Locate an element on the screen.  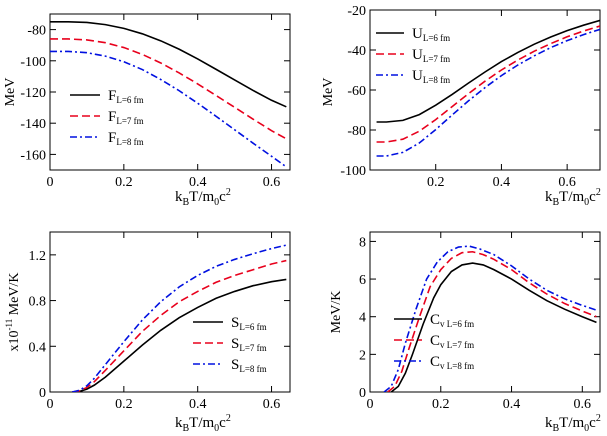
y-tick-label: 8 is located at coordinates (362, 242).